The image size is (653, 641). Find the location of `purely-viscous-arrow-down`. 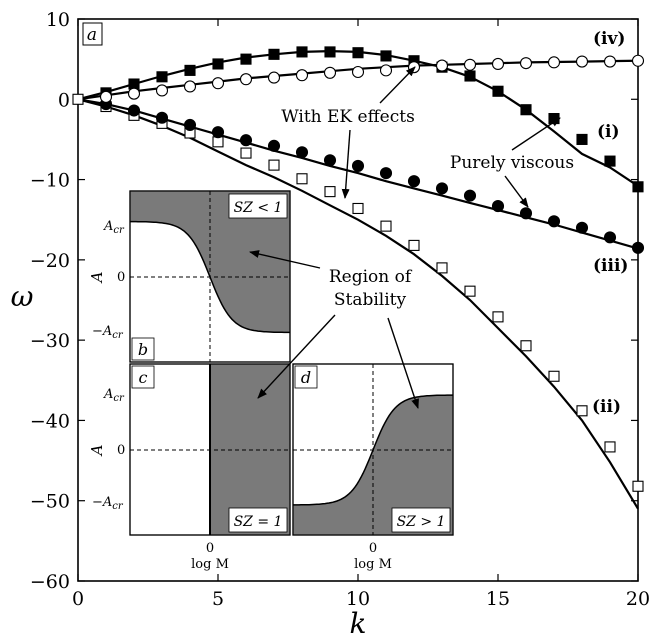

purely-viscous-arrow-down is located at coordinates (516, 191).